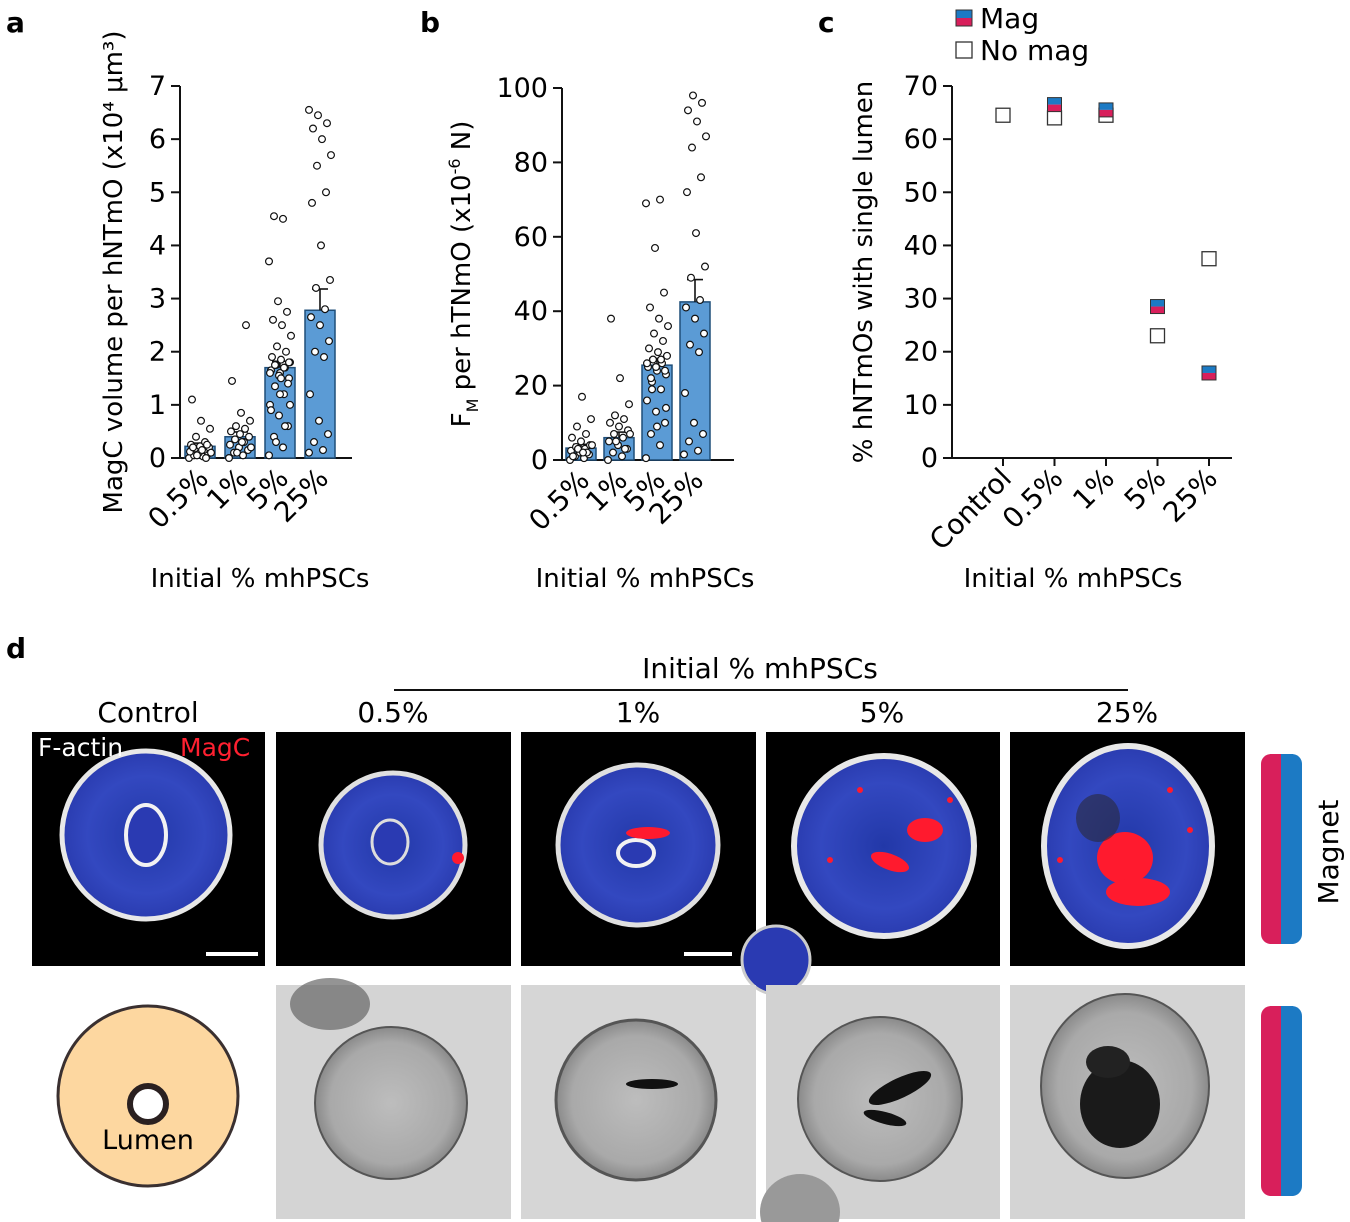 The width and height of the screenshot is (1350, 1222). Describe the element at coordinates (964, 22) in the screenshot. I see `legend-mag-swatch-bottom` at that location.